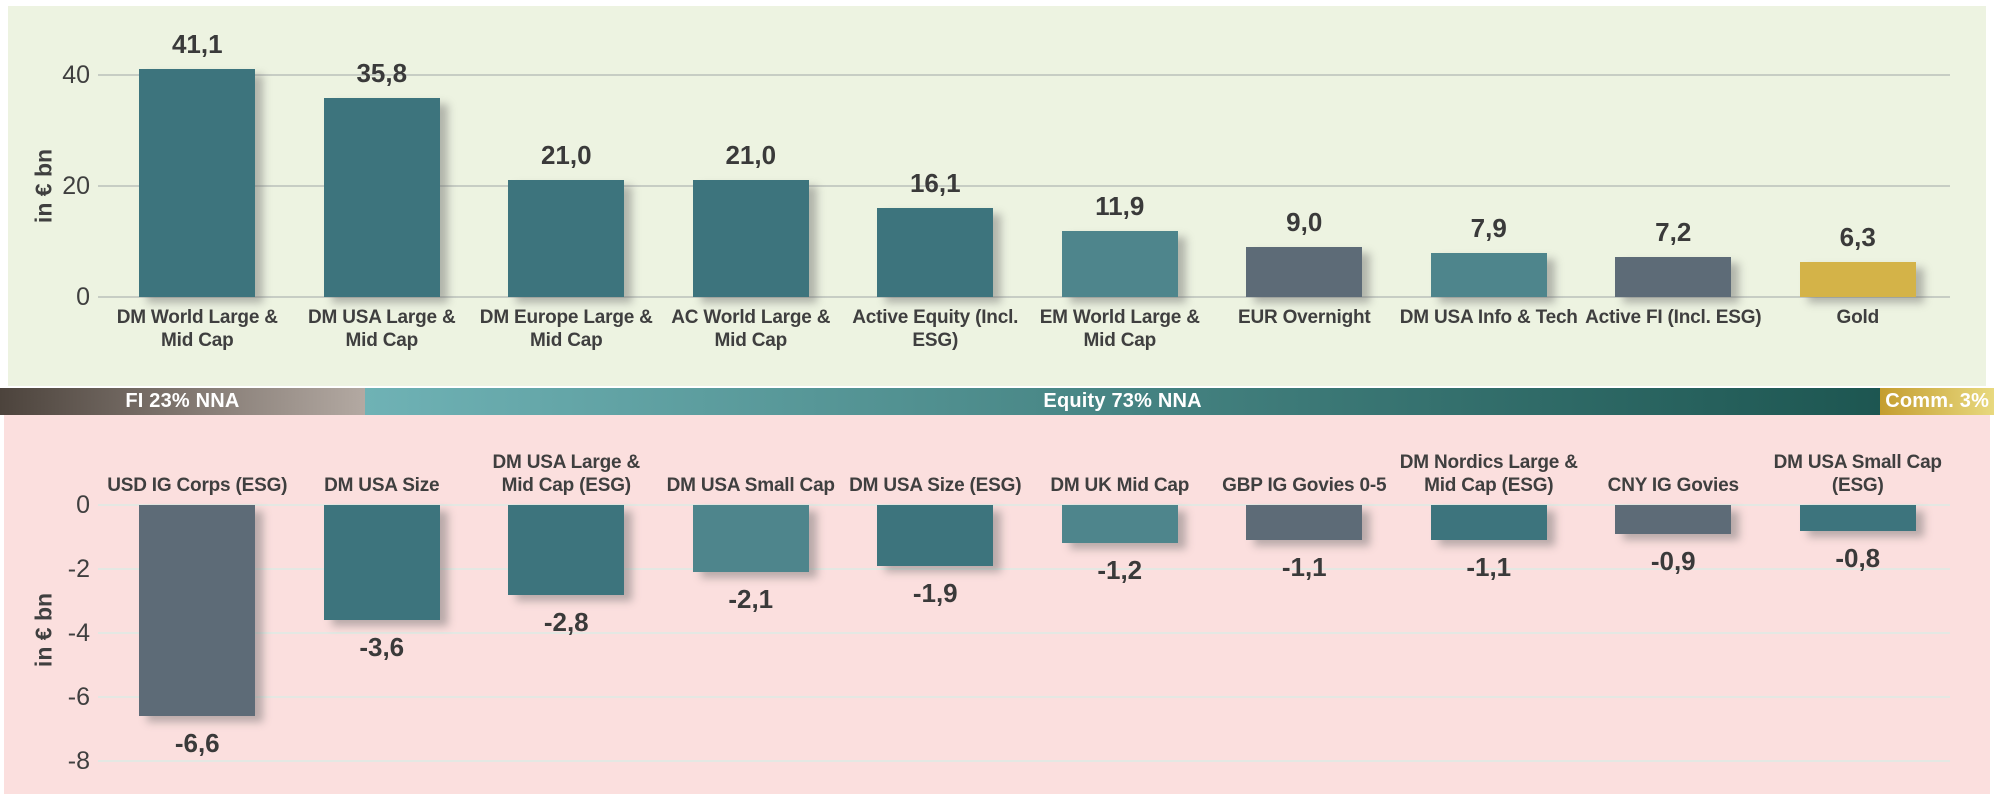 The image size is (1994, 798). What do you see at coordinates (76, 75) in the screenshot?
I see `y-tick-label: 40` at bounding box center [76, 75].